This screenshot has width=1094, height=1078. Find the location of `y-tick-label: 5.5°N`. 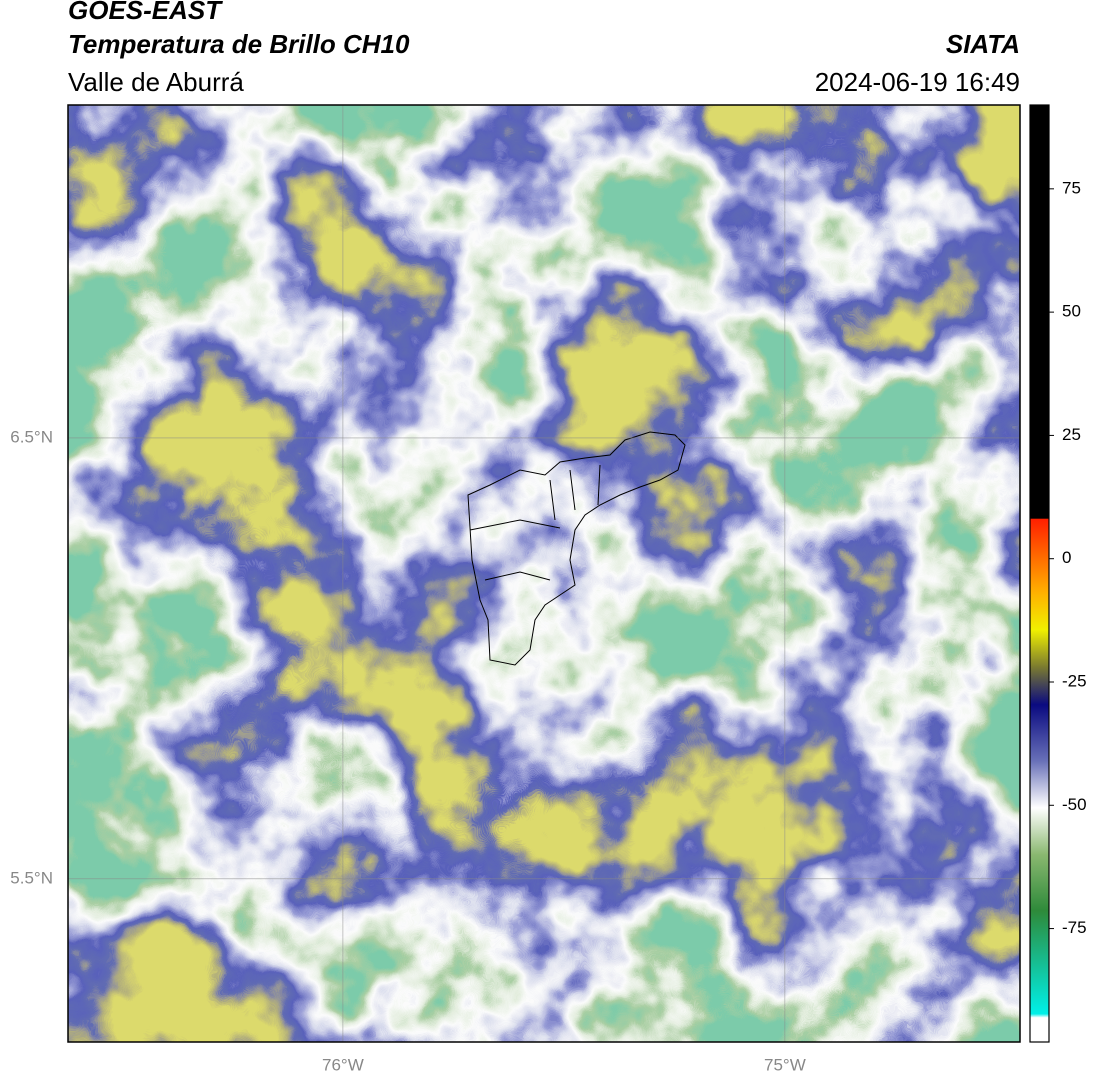

y-tick-label: 5.5°N is located at coordinates (31, 877).